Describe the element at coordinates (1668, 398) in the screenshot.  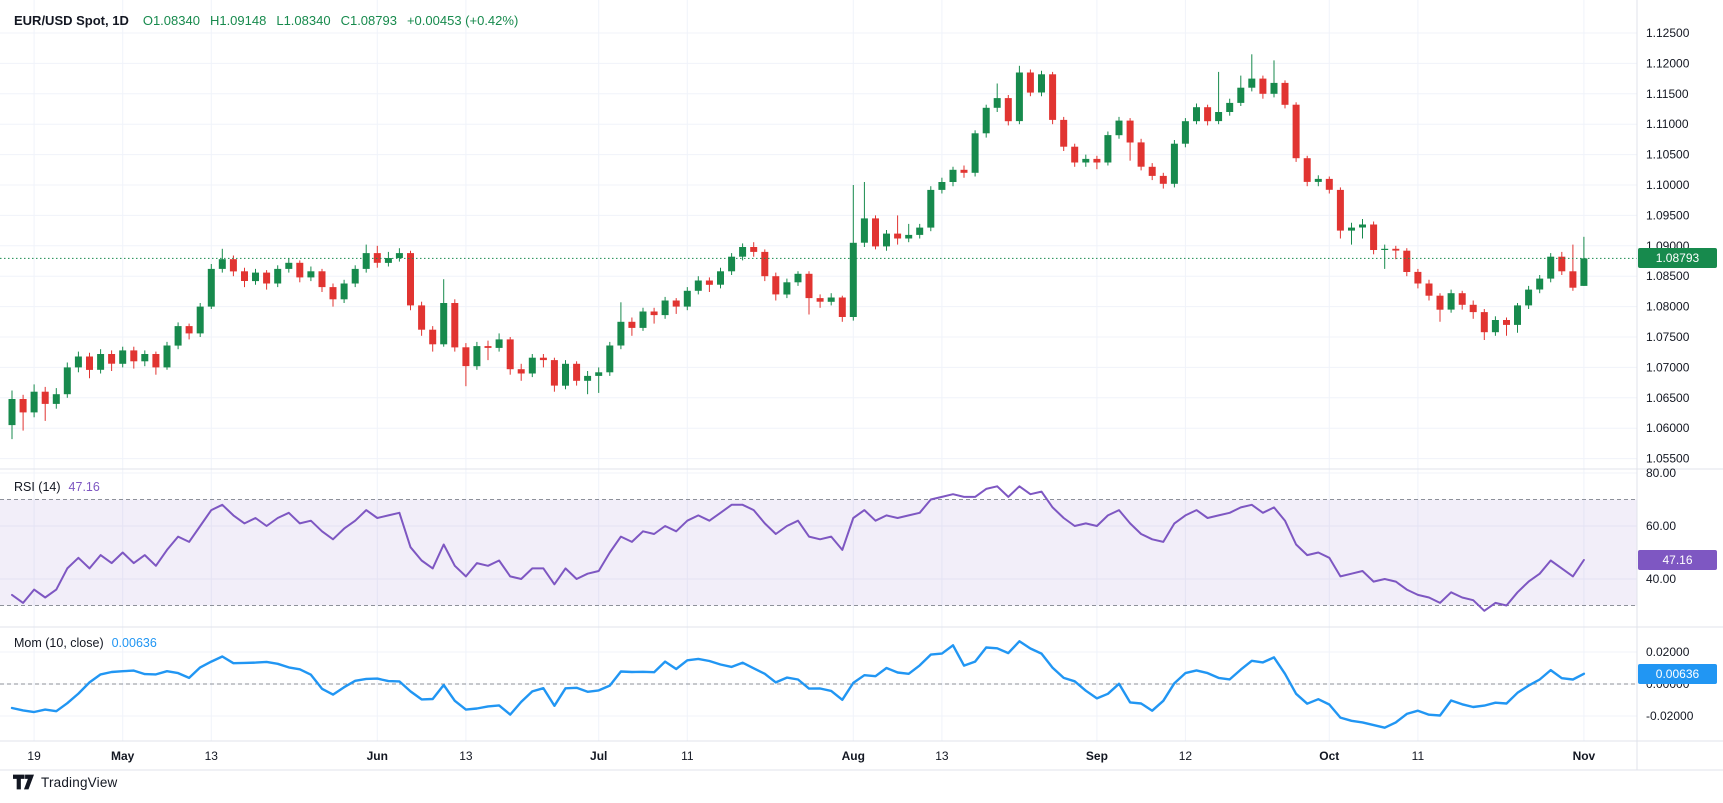
I see `svg-text: 1.06500` at that location.